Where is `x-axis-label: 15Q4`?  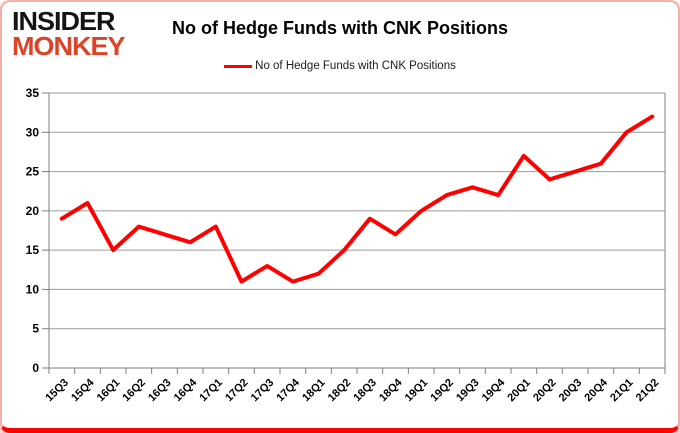 x-axis-label: 15Q4 is located at coordinates (83, 390).